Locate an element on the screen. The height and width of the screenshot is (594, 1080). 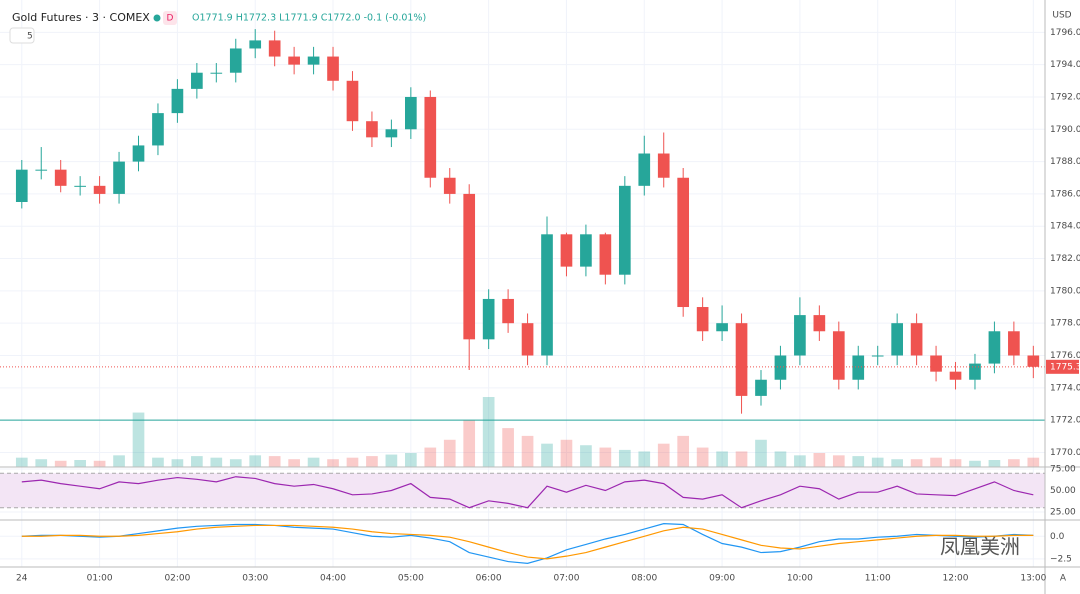
scale-mode: A is located at coordinates (1063, 579).